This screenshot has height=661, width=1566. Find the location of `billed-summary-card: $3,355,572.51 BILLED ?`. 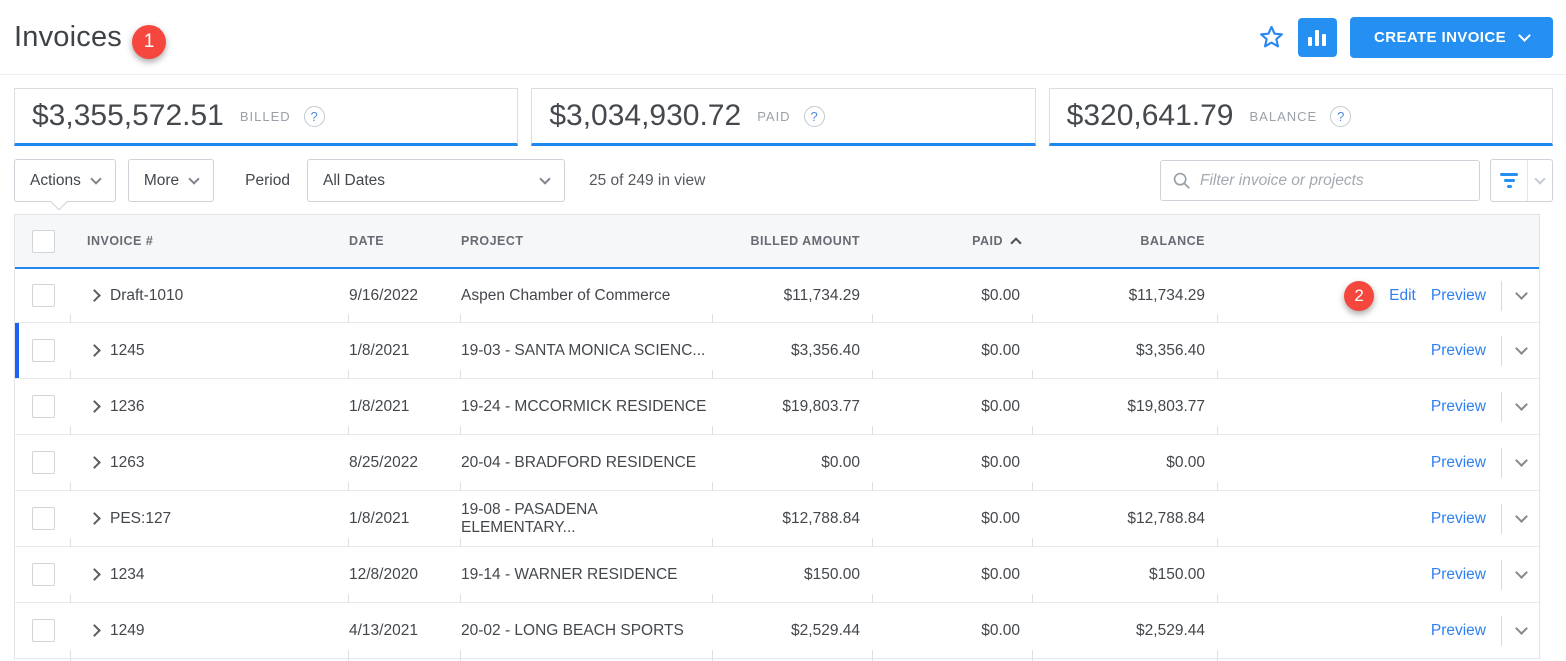

billed-summary-card: $3,355,572.51 BILLED ? is located at coordinates (266, 117).